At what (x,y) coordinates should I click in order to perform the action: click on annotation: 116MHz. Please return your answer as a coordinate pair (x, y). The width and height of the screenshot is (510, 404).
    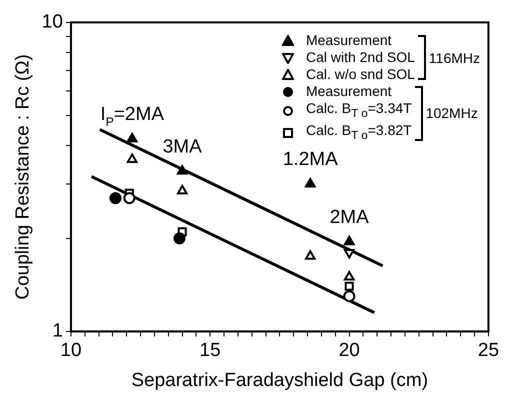
    Looking at the image, I should click on (454, 58).